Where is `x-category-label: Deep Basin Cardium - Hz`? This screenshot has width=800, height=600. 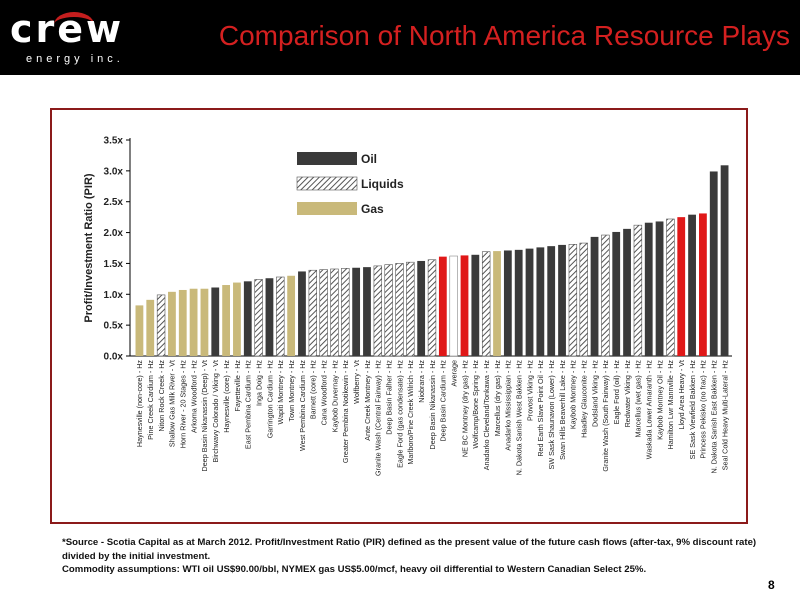 x-category-label: Deep Basin Cardium - Hz is located at coordinates (443, 401).